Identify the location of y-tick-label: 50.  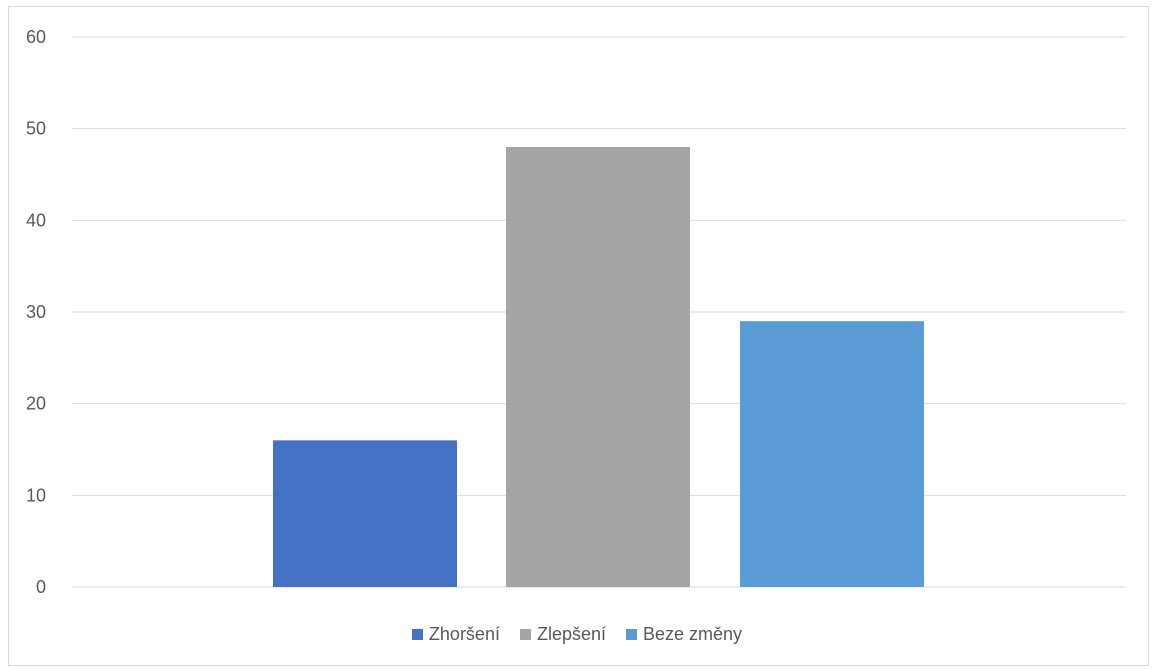
(36, 129).